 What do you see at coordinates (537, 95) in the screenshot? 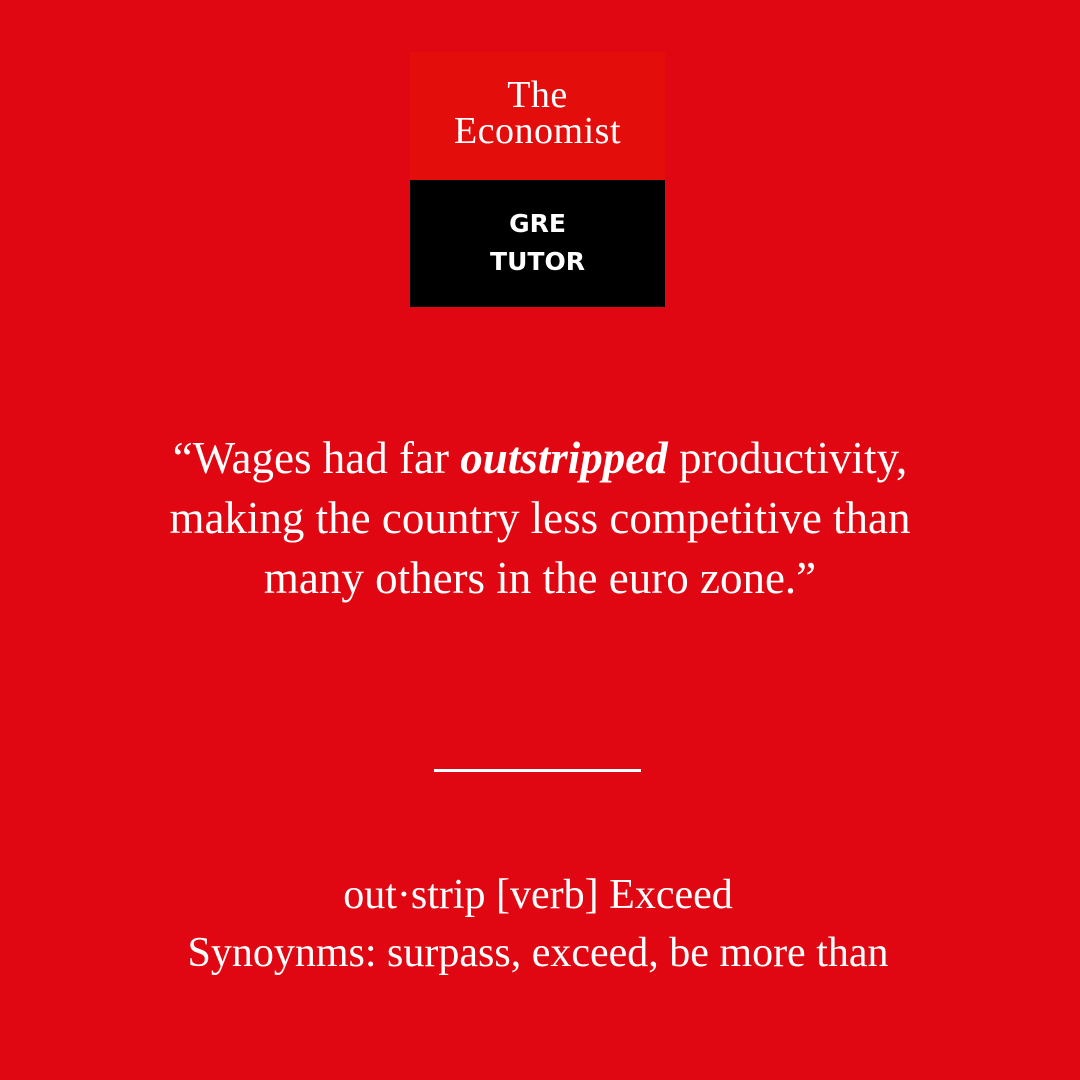
I see `logo-line-the: The` at bounding box center [537, 95].